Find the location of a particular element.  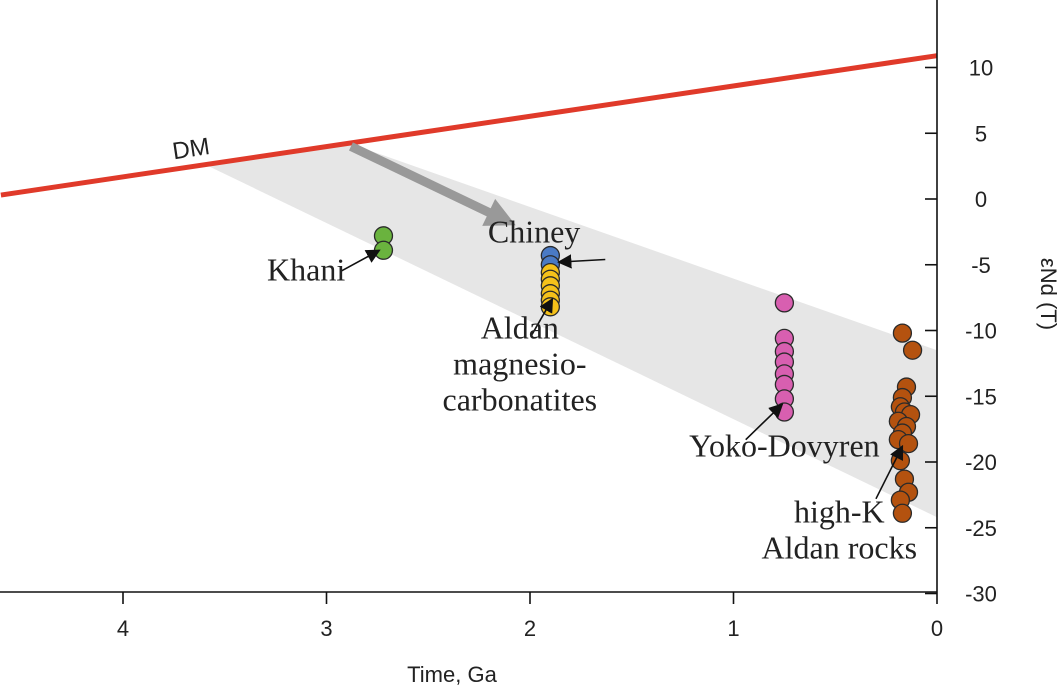

y-tick-label: -5 is located at coordinates (981, 265).